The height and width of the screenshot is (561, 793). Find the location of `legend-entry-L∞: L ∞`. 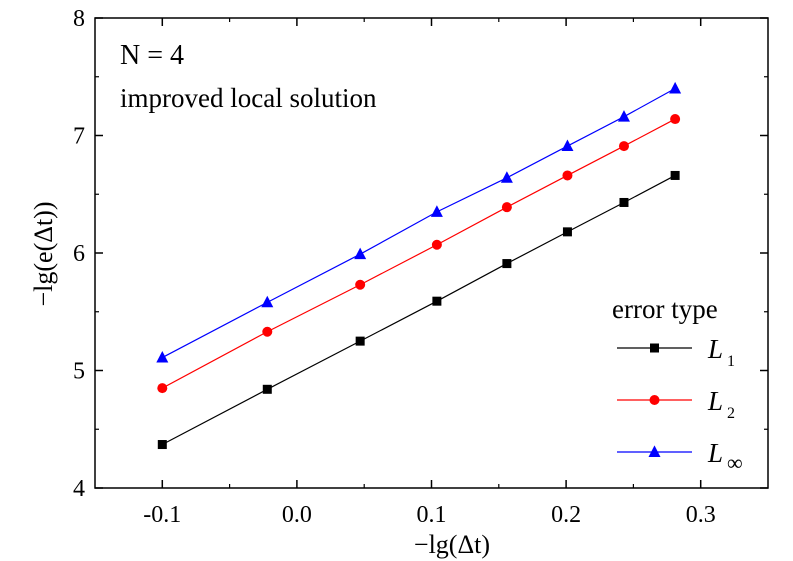

legend-entry-L∞: L ∞ is located at coordinates (680, 456).